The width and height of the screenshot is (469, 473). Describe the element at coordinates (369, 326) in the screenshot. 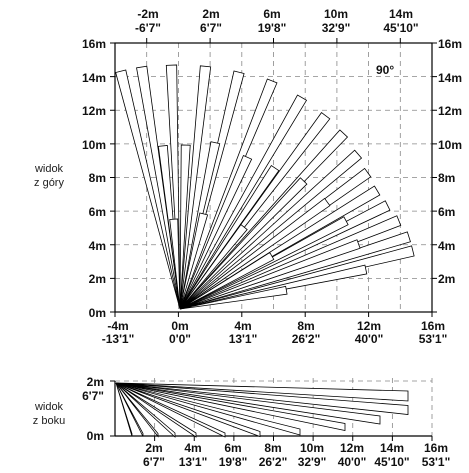

I see `bottom-x-m-12: 12m` at that location.